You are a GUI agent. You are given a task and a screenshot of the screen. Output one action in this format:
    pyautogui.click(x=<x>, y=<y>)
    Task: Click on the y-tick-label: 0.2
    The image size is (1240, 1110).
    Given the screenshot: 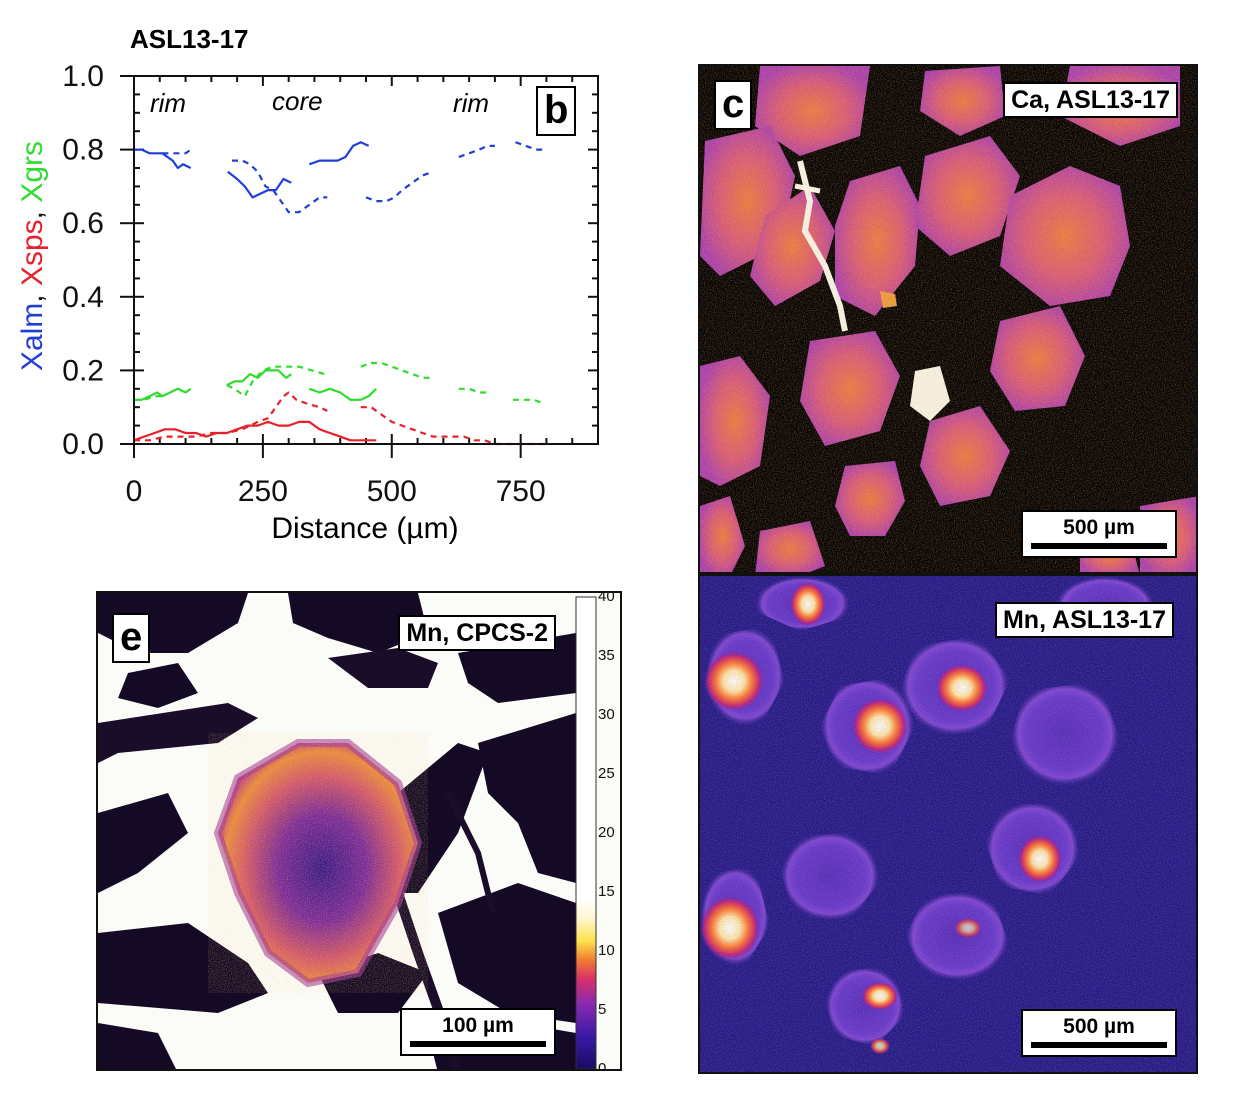 What is the action you would take?
    pyautogui.click(x=83, y=370)
    